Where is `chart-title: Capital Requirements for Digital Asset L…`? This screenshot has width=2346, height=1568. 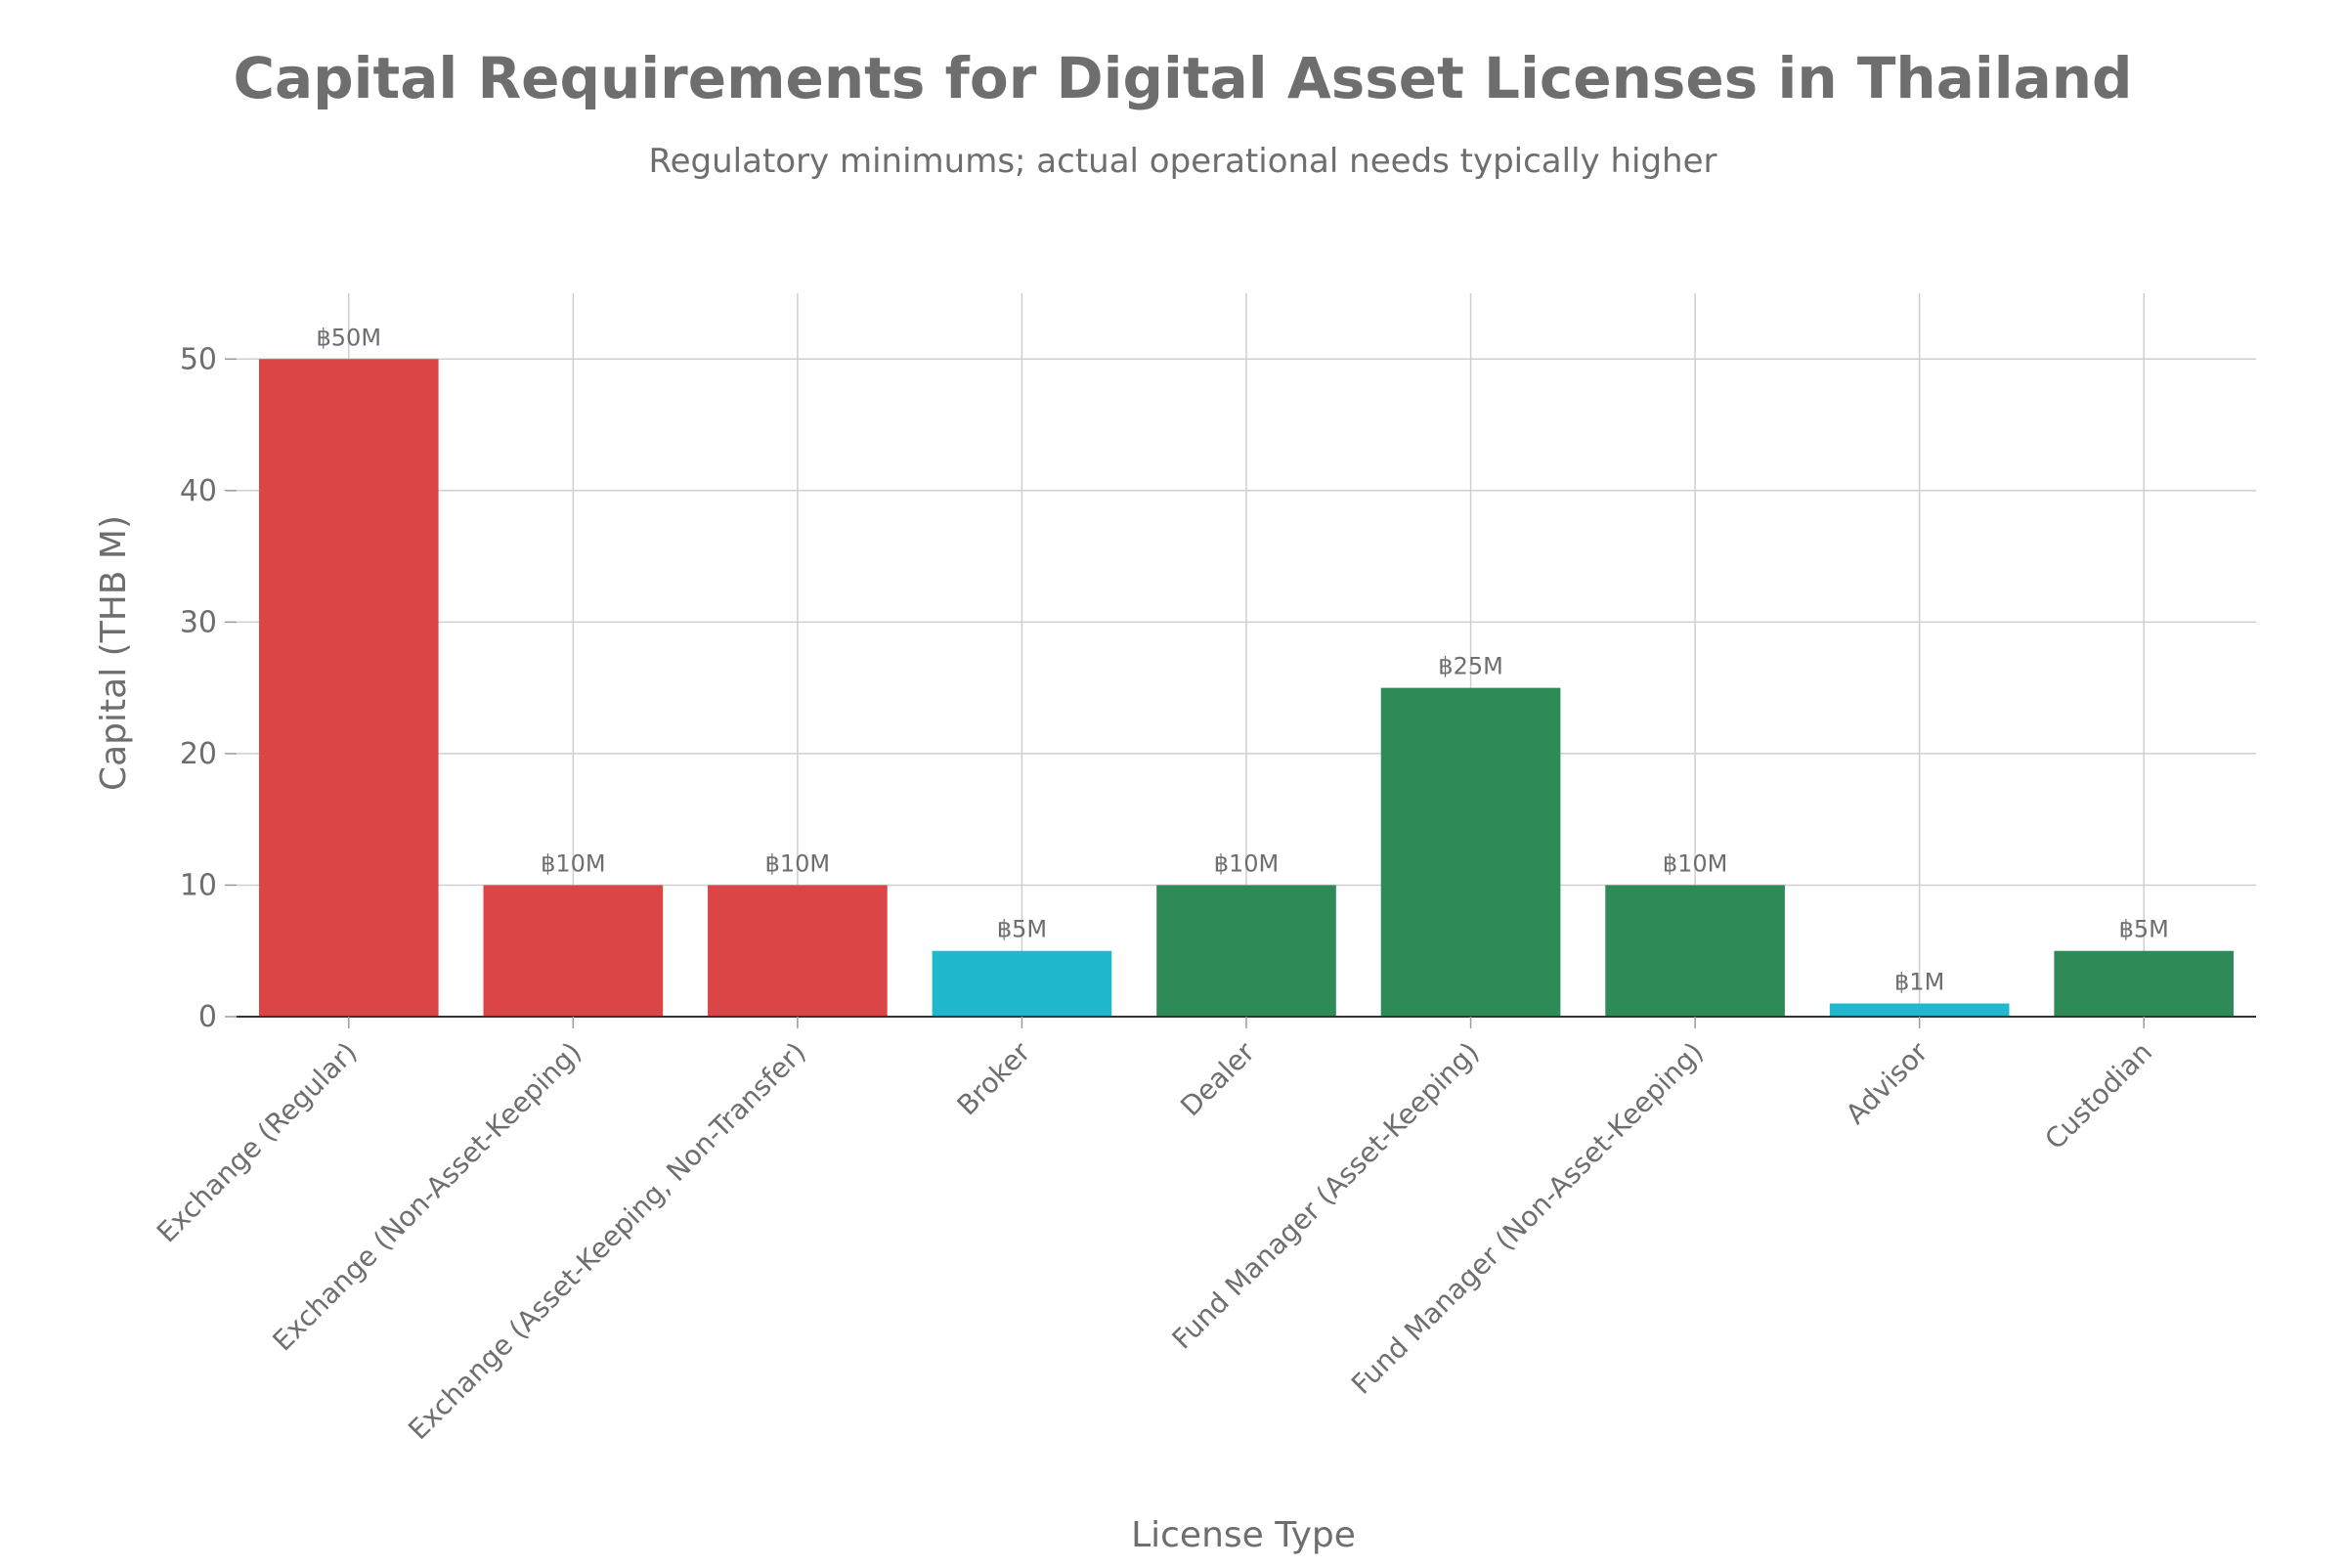 chart-title: Capital Requirements for Digital Asset L… is located at coordinates (1182, 78).